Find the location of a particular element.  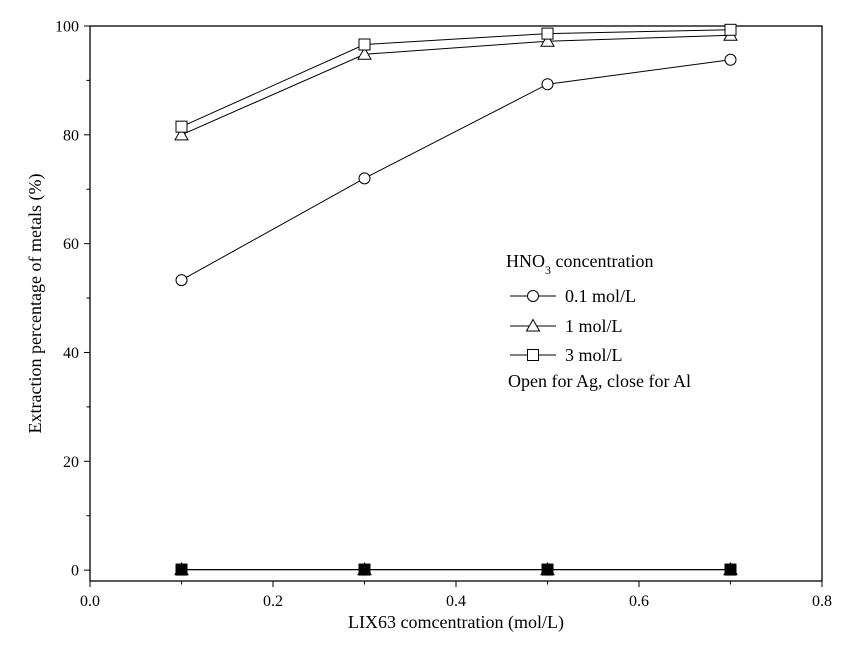

y-tick-label: 60 is located at coordinates (71, 244).